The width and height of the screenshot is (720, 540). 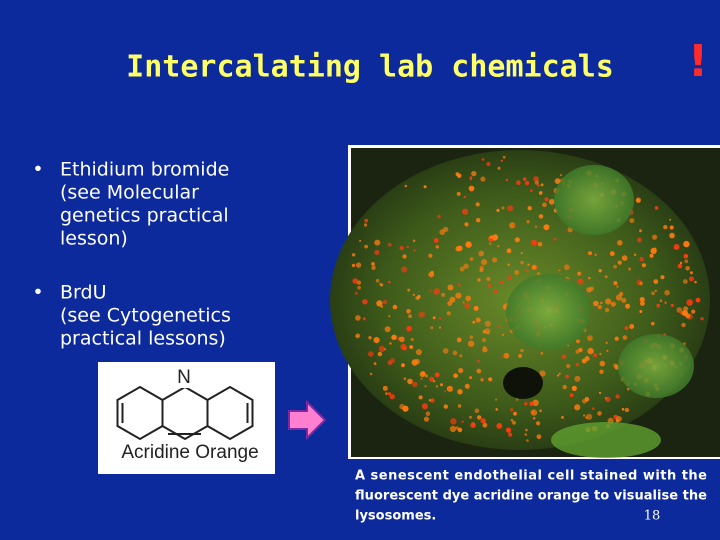 I want to click on nucleus, so click(x=594, y=200).